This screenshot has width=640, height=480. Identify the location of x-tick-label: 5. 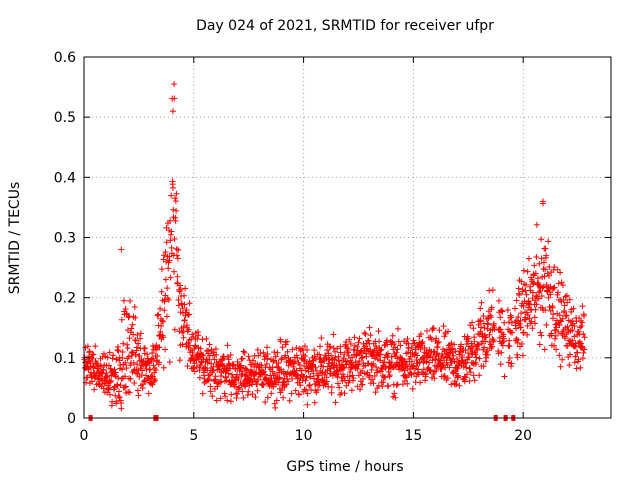
(193, 436).